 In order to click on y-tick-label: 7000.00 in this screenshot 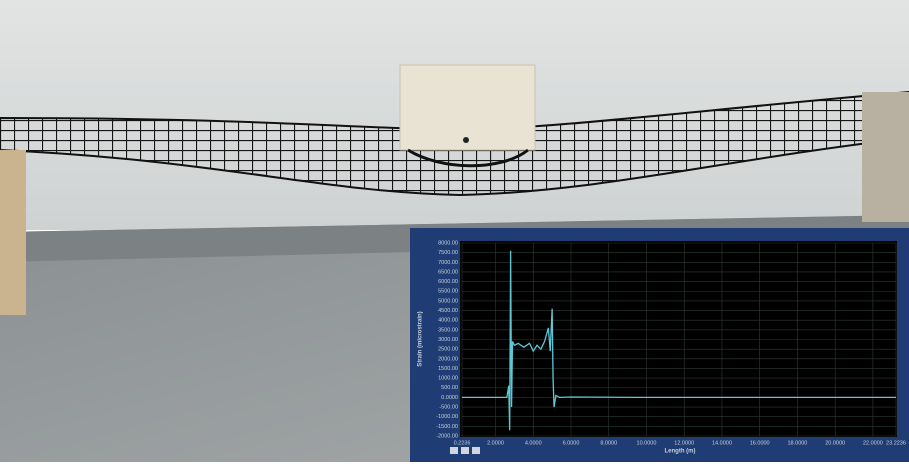, I will do `click(448, 263)`.